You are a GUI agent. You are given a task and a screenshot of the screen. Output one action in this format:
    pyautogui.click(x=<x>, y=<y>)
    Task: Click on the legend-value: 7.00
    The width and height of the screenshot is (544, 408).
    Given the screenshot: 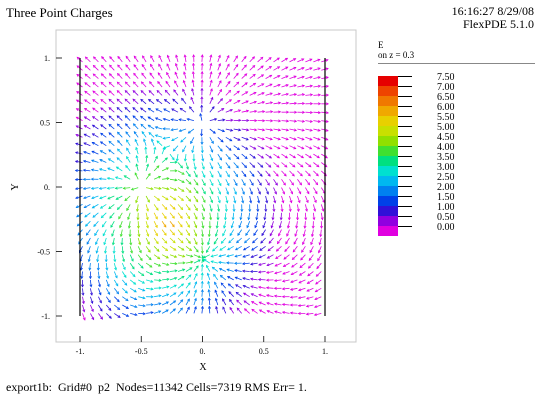 What is the action you would take?
    pyautogui.click(x=446, y=87)
    